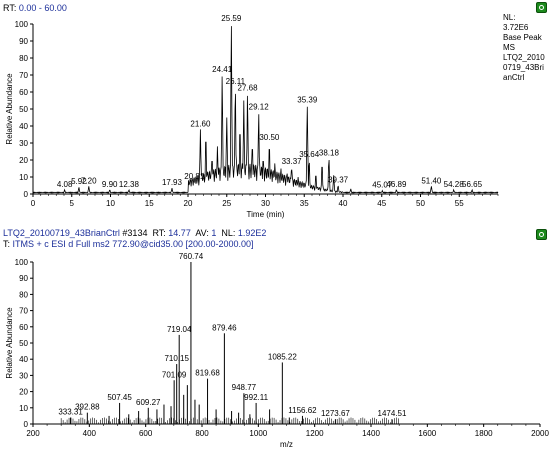  Describe the element at coordinates (396, 184) in the screenshot. I see `peak-label: 46.89` at that location.